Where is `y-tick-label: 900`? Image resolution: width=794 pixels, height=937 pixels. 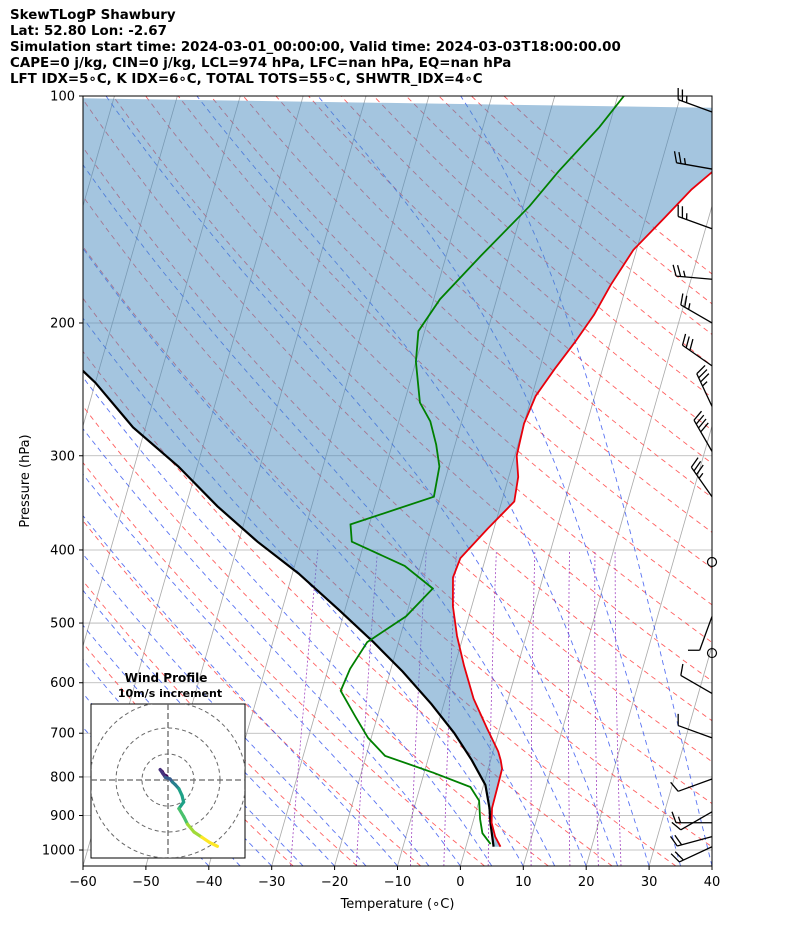
y-tick-label: 900 is located at coordinates (62, 816).